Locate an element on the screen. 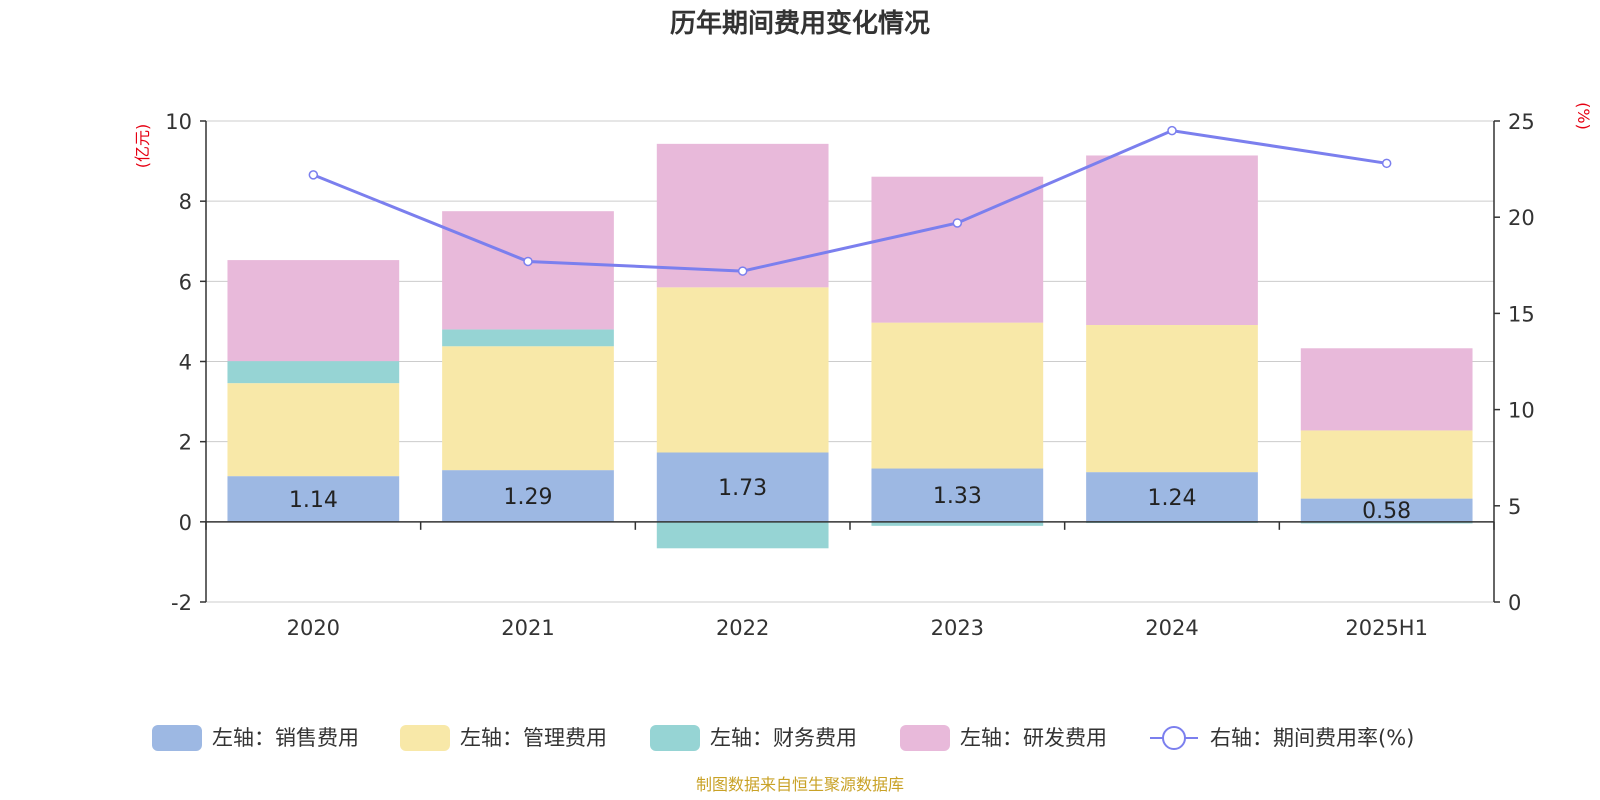  bar-data-label: 1.29 is located at coordinates (528, 497).